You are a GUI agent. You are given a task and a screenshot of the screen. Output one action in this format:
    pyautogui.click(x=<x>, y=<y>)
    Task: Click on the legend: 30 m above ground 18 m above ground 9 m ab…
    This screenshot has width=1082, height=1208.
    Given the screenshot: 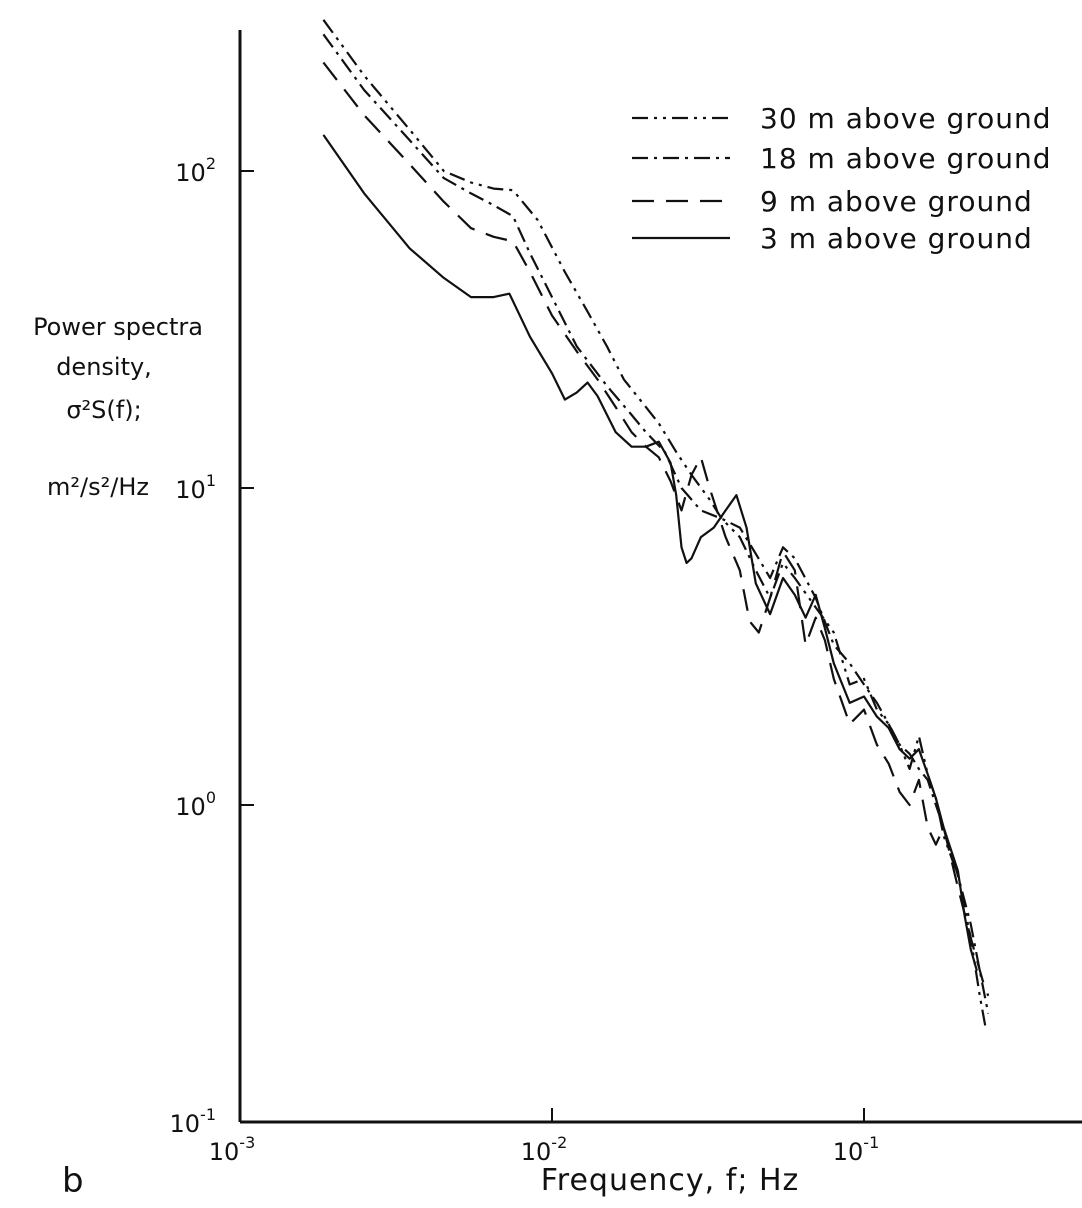 What is the action you would take?
    pyautogui.click(x=842, y=178)
    